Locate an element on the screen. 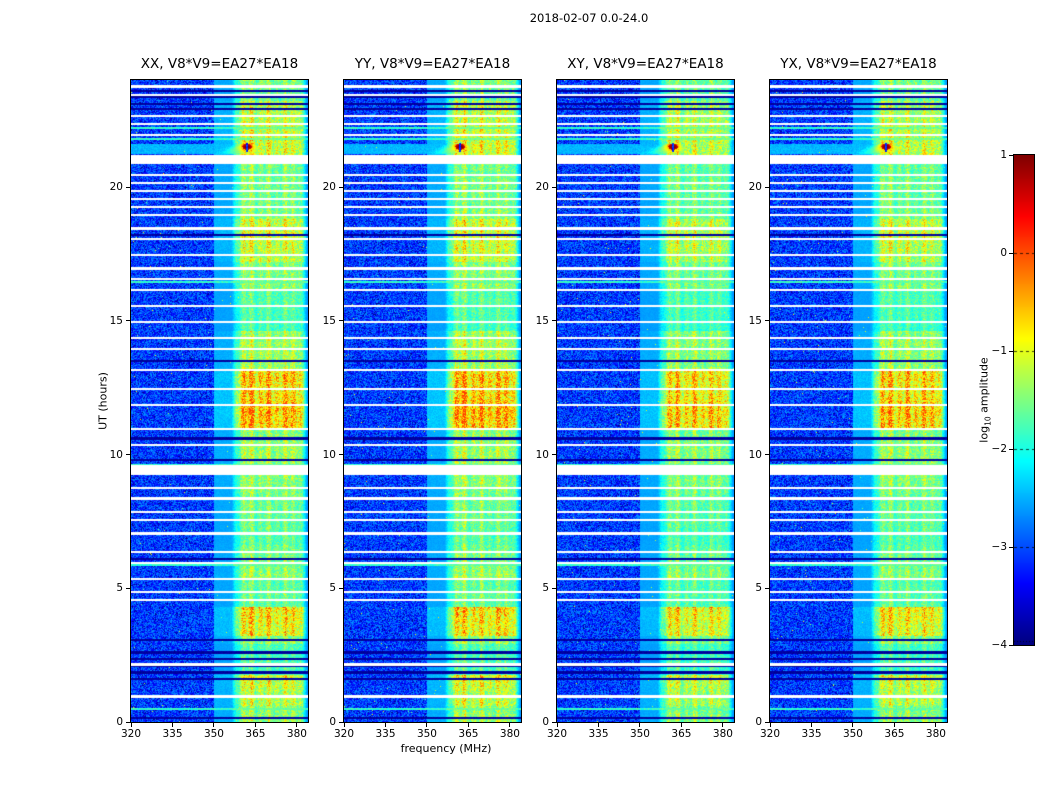 Image resolution: width=1050 pixels, height=800 pixels. y-axis-label: UT (hours) is located at coordinates (103, 401).